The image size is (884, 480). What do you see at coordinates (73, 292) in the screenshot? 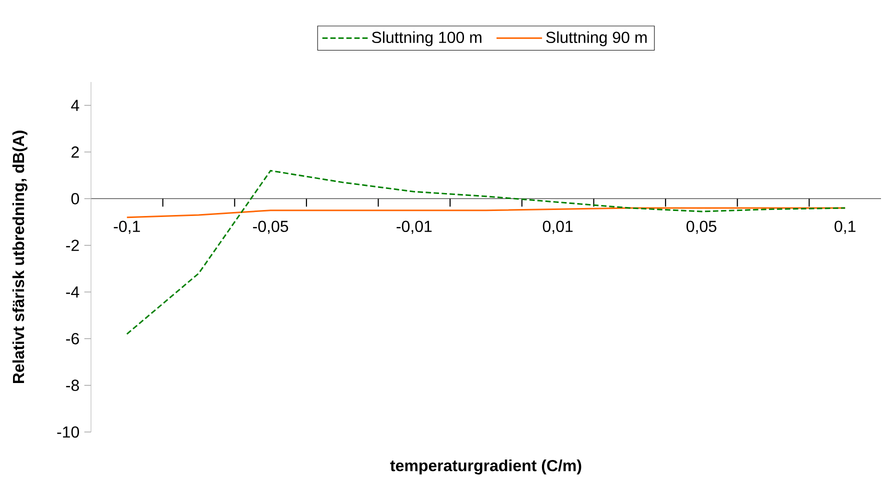
I see `y-tick-label: -4` at bounding box center [73, 292].